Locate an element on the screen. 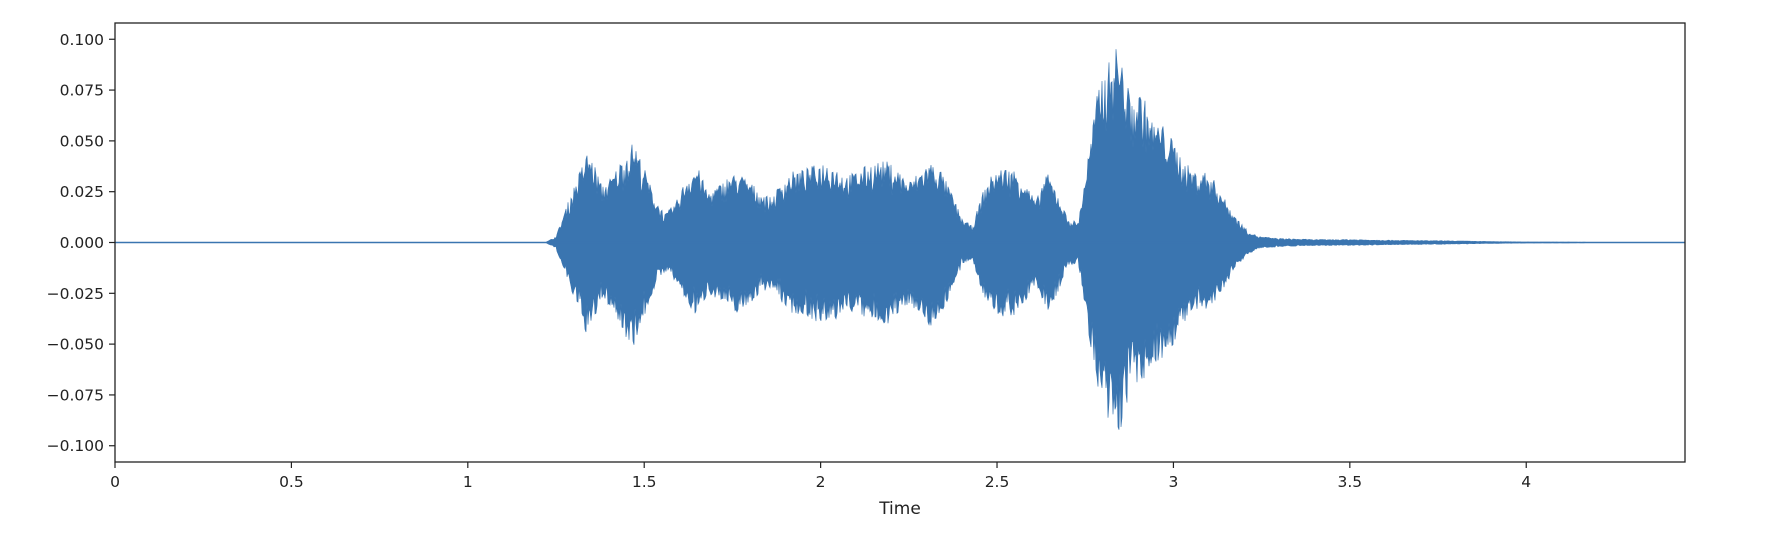 The height and width of the screenshot is (540, 1774). y-tick-label: −0.025 is located at coordinates (75, 294).